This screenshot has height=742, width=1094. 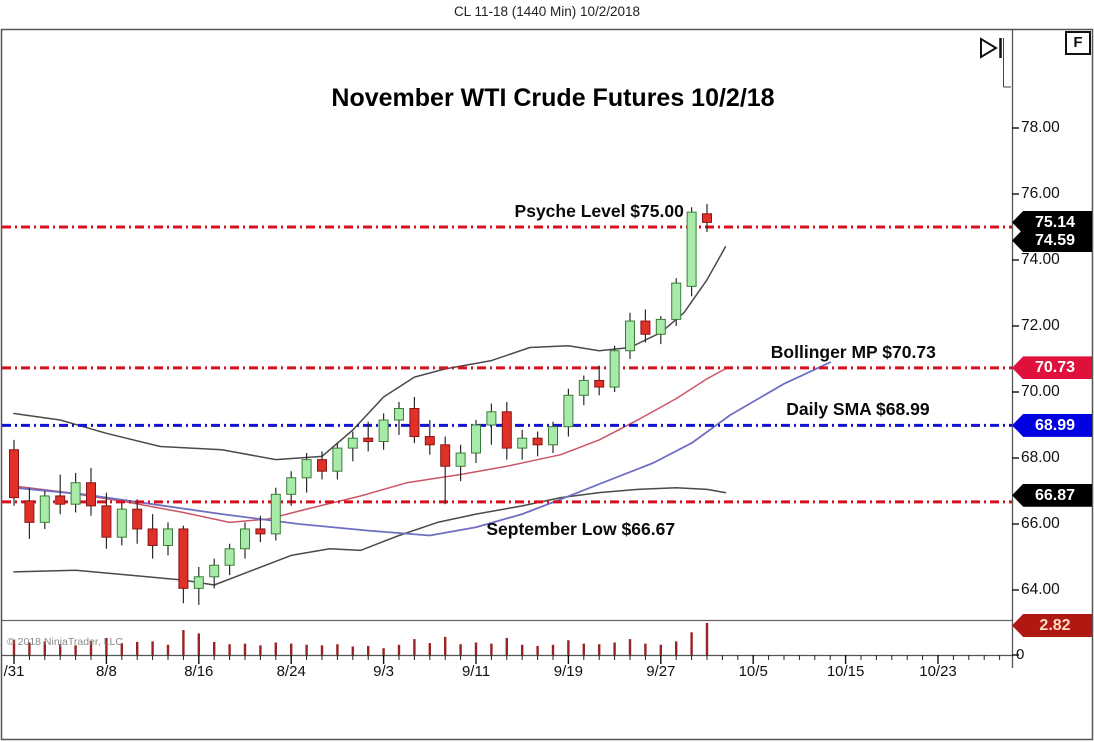 I want to click on price-badge-75-14: 75.14, so click(x=1052, y=222).